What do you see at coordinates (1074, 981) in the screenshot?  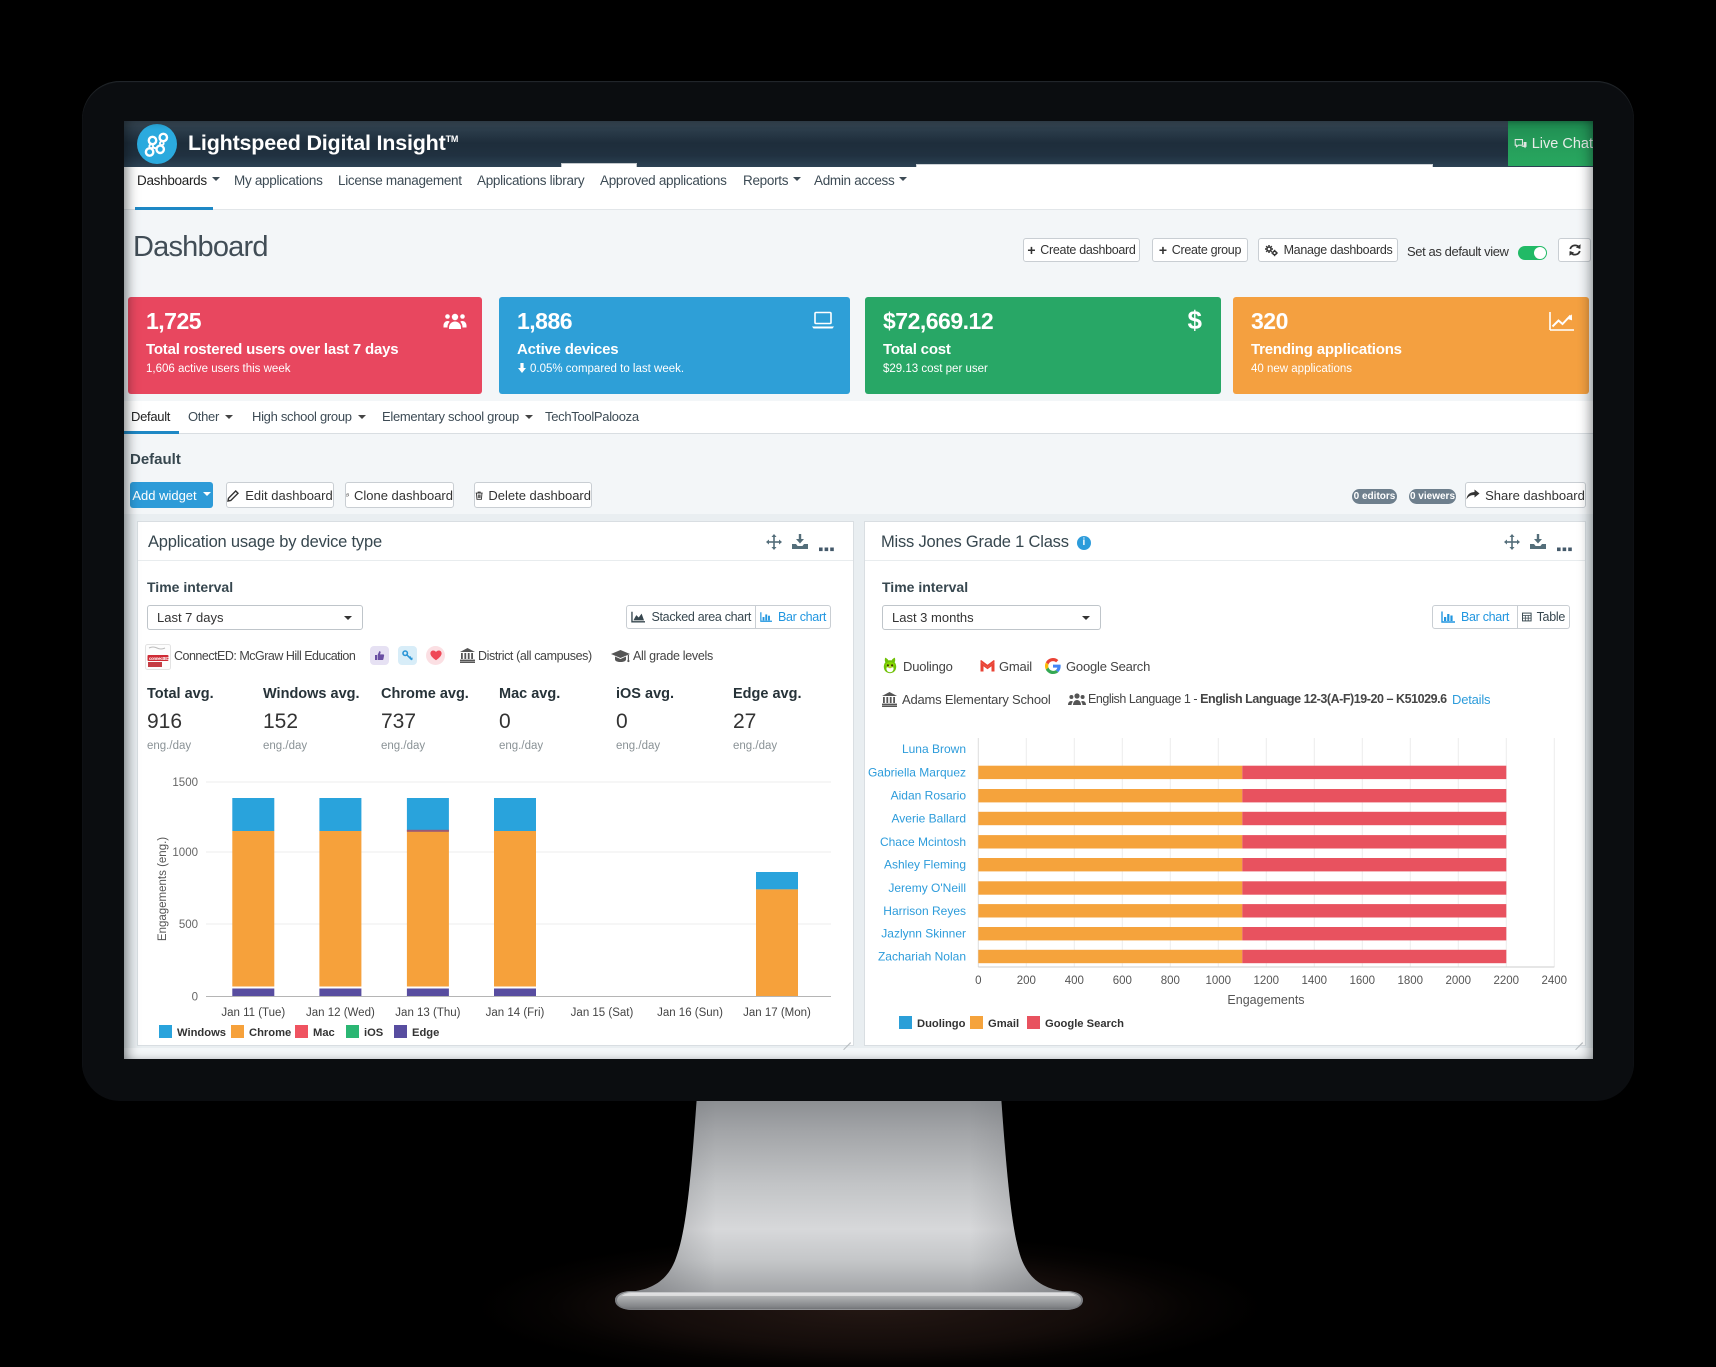 I see `svg-text: 400` at bounding box center [1074, 981].